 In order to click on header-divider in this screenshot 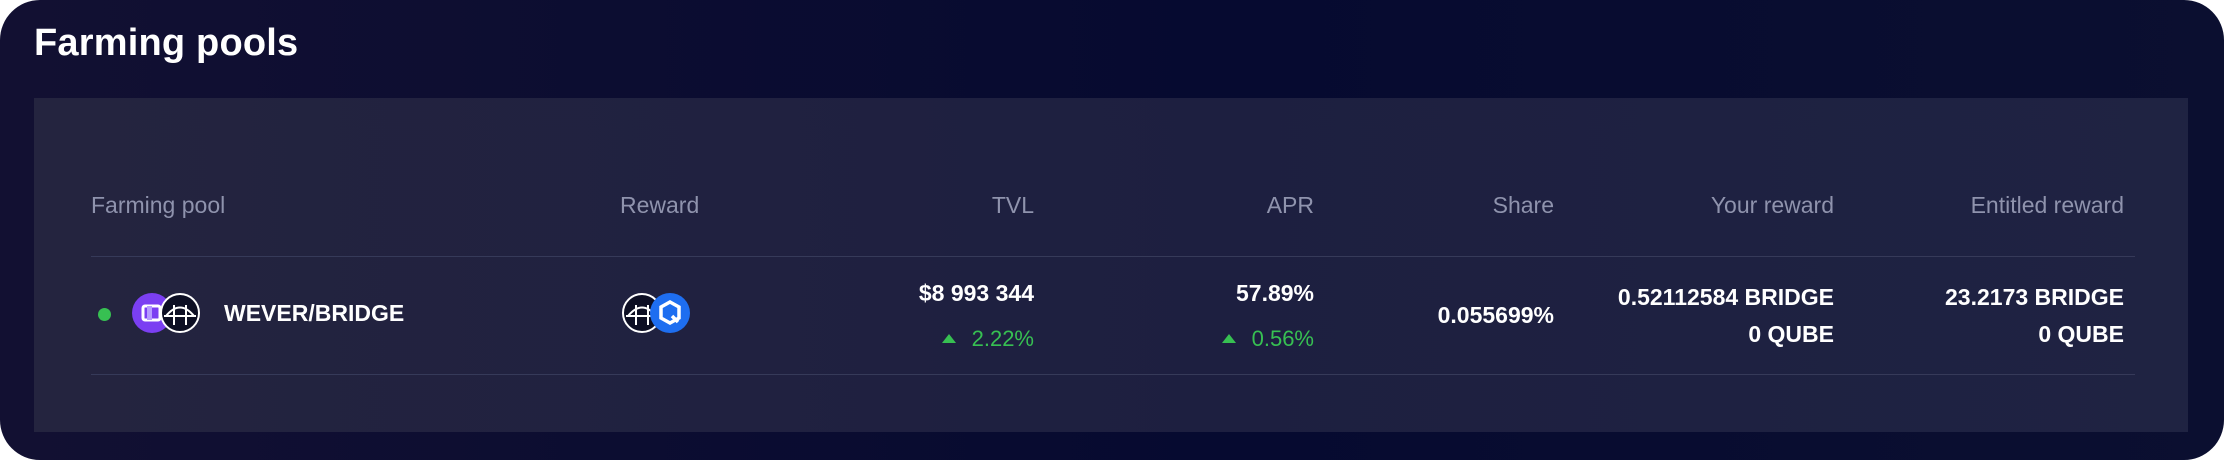, I will do `click(1113, 256)`.